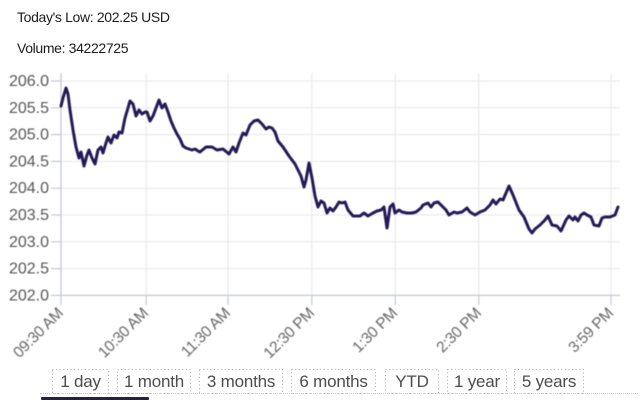 The height and width of the screenshot is (400, 640). I want to click on svg-text: 09:30 AM, so click(38, 333).